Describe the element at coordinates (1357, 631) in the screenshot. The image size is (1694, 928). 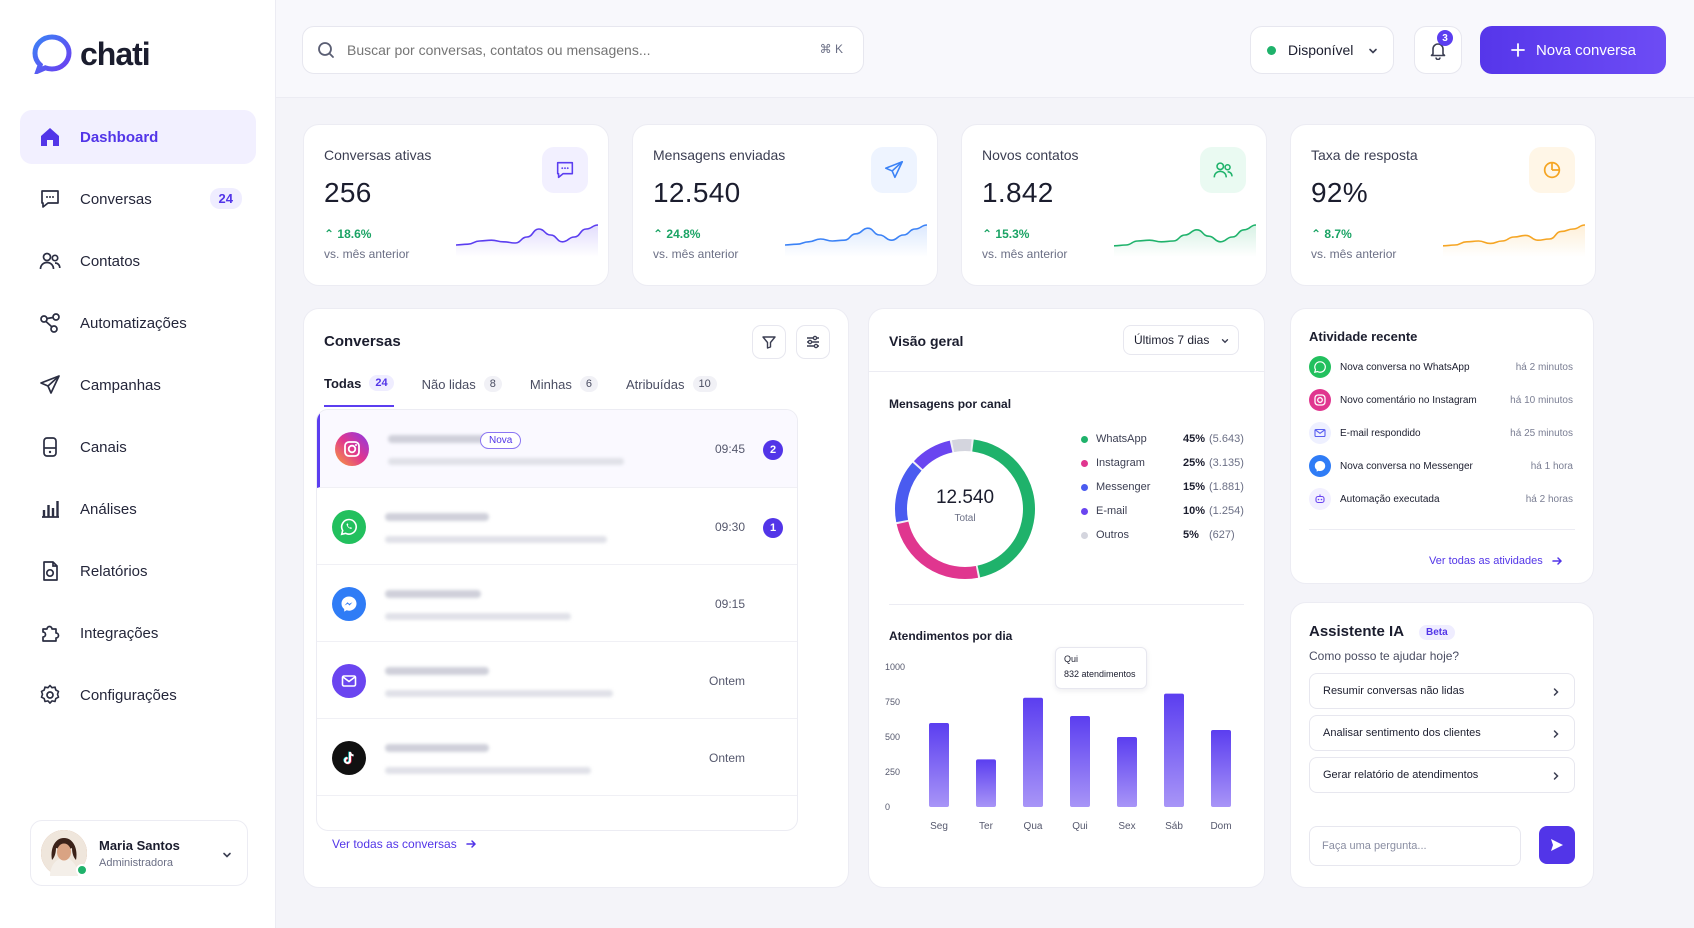
I see `assistant-title: Assistente IA` at that location.